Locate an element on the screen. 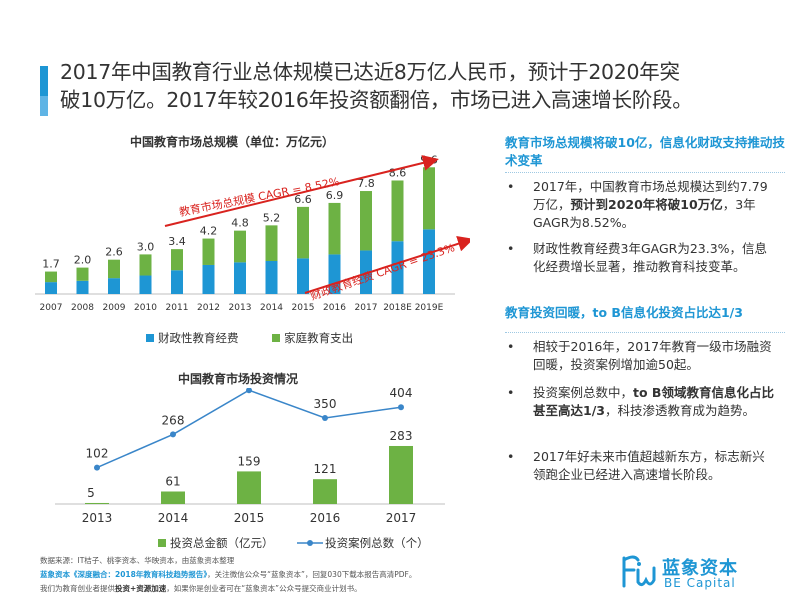  x-tick-label: 2018E is located at coordinates (397, 308).